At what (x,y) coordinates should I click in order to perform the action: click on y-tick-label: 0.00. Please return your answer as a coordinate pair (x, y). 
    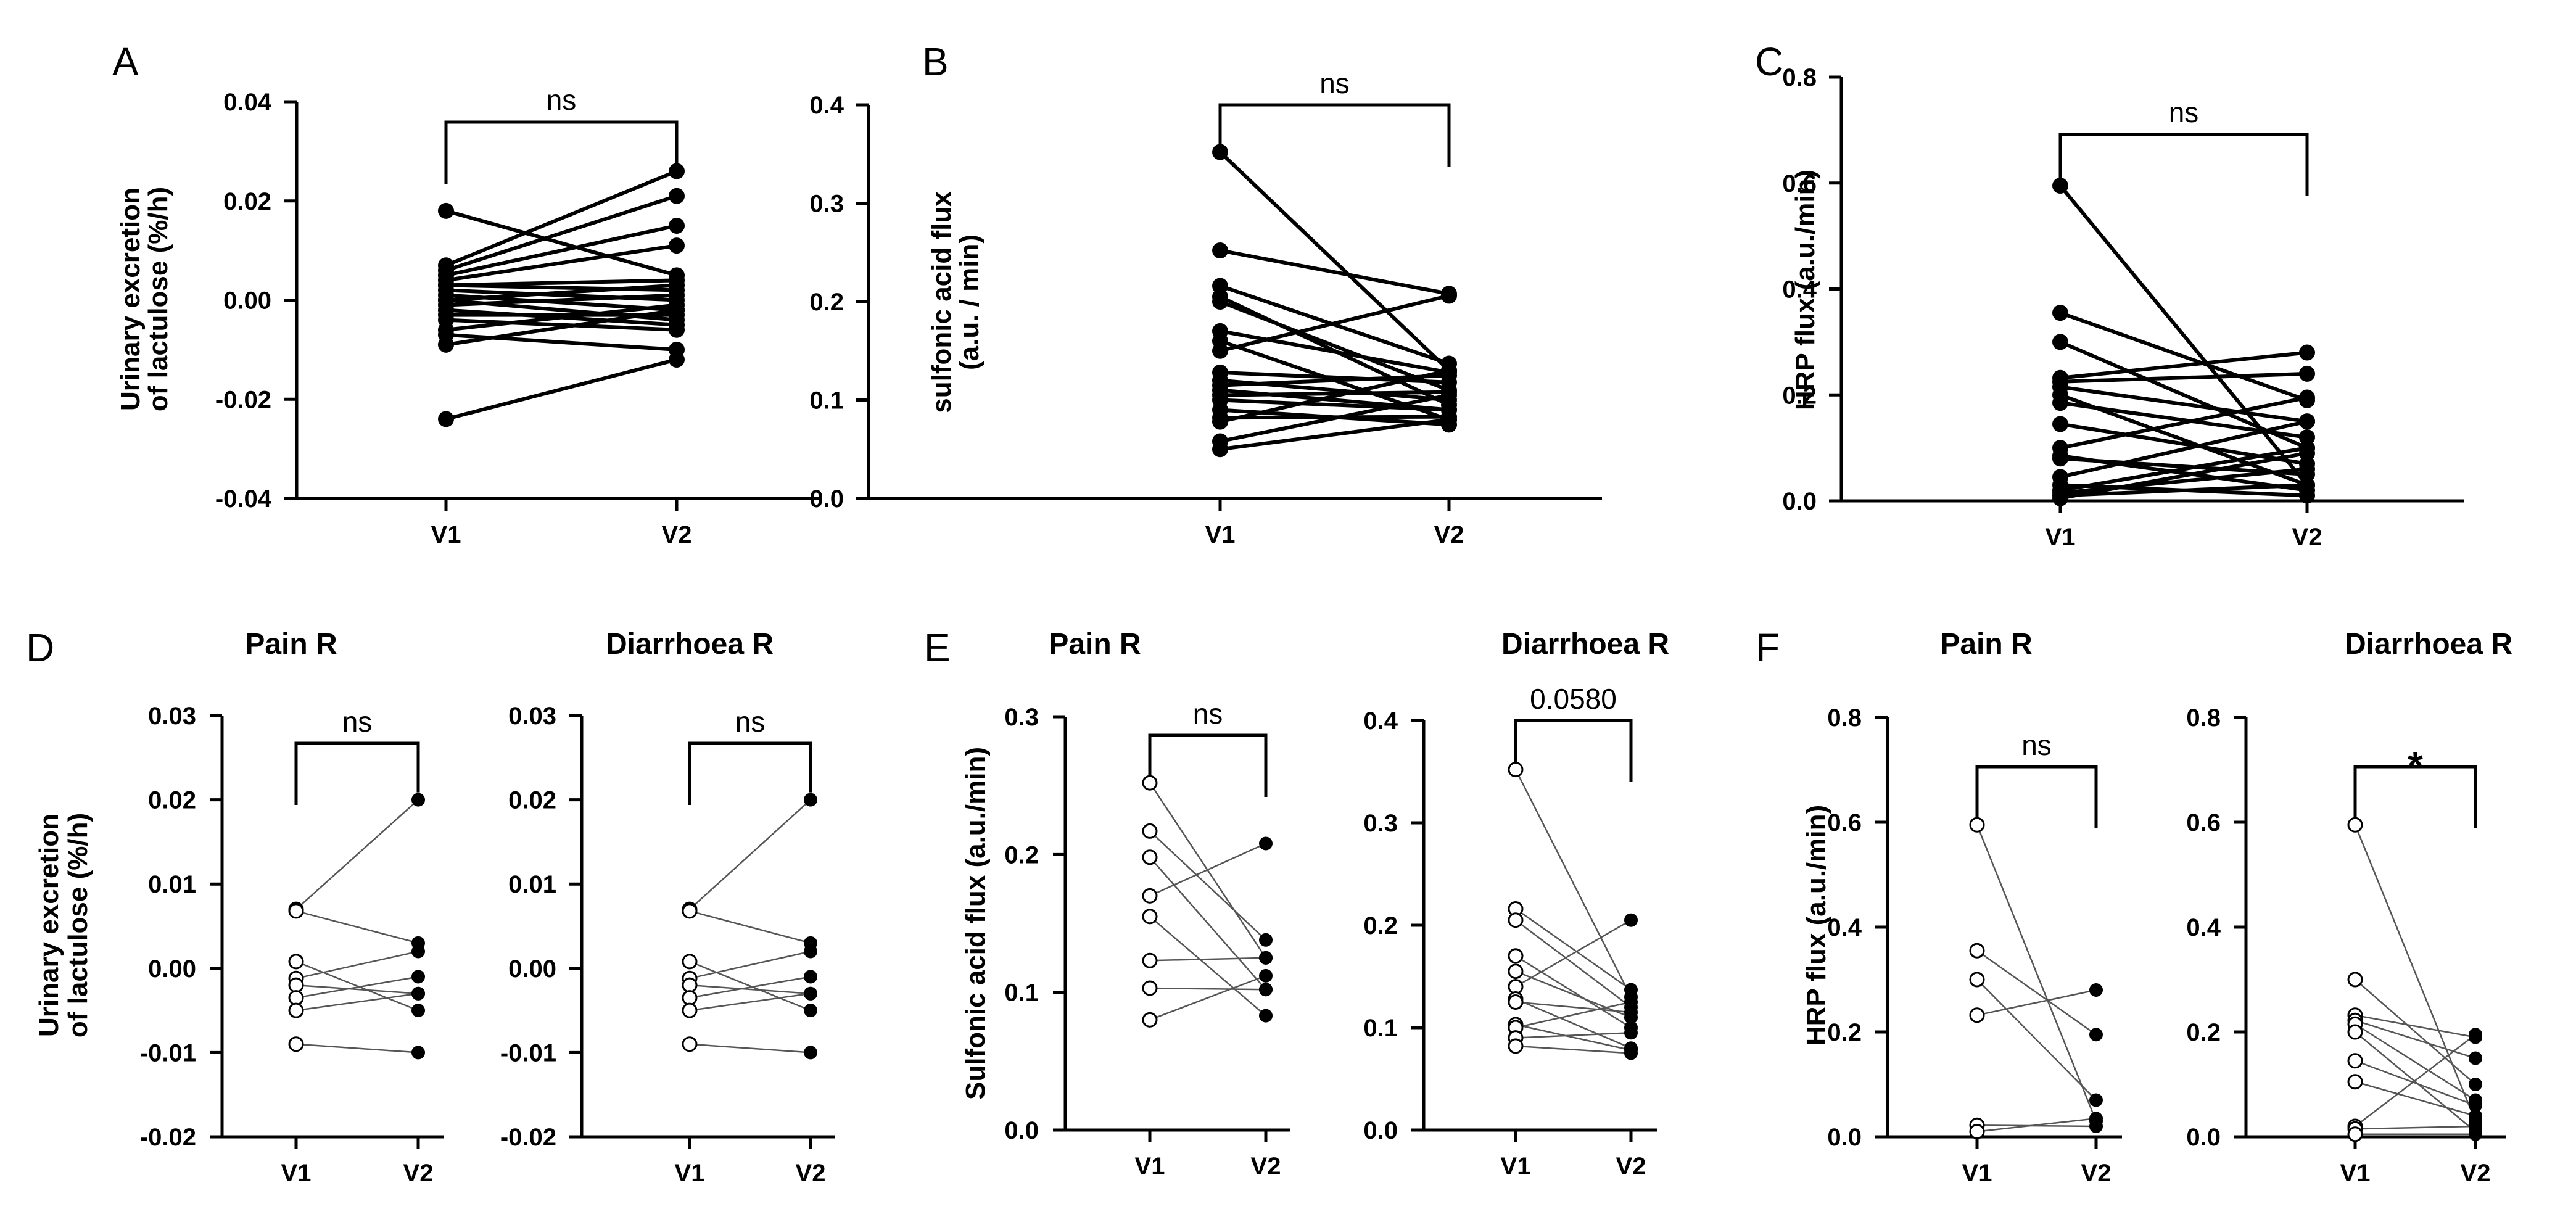
    Looking at the image, I should click on (172, 969).